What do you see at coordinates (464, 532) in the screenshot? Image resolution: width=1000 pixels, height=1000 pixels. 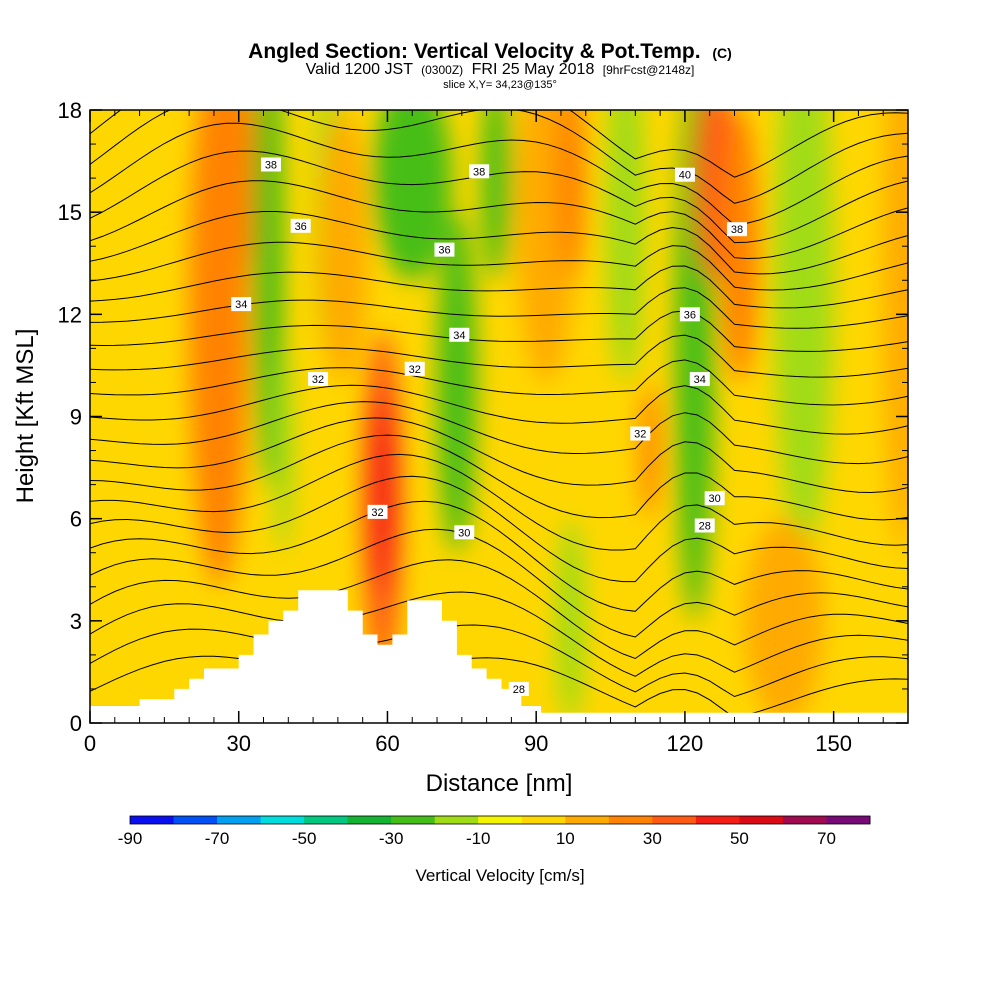 I see `contour-label-9: 30` at bounding box center [464, 532].